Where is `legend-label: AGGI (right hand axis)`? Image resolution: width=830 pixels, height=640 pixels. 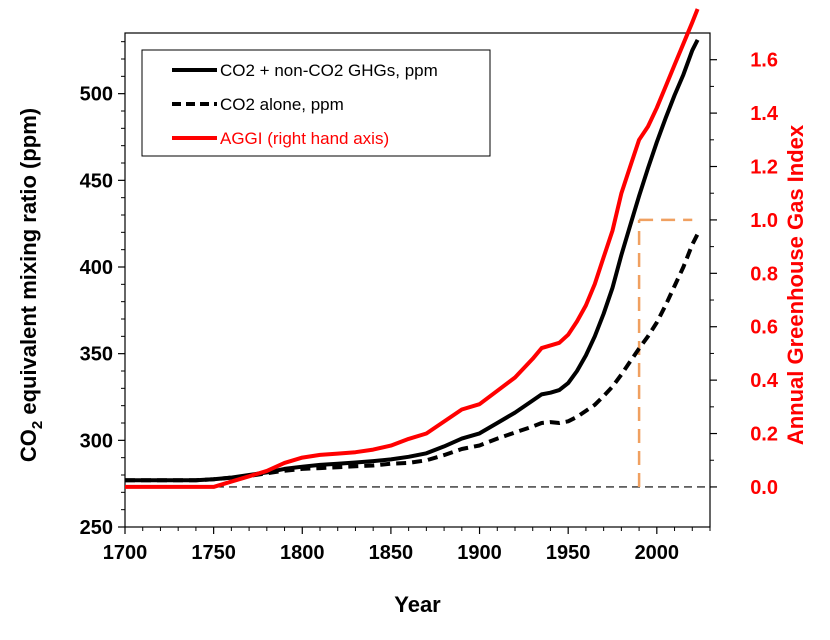
legend-label: AGGI (right hand axis) is located at coordinates (304, 138).